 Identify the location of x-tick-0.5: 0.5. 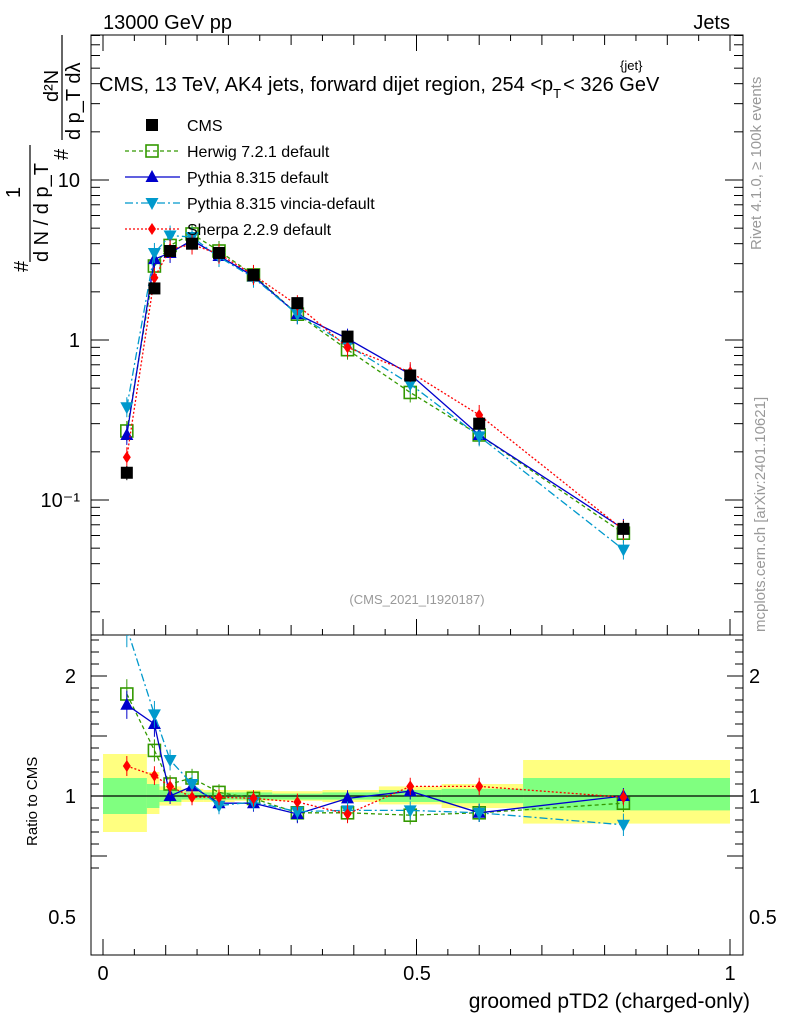
(417, 974).